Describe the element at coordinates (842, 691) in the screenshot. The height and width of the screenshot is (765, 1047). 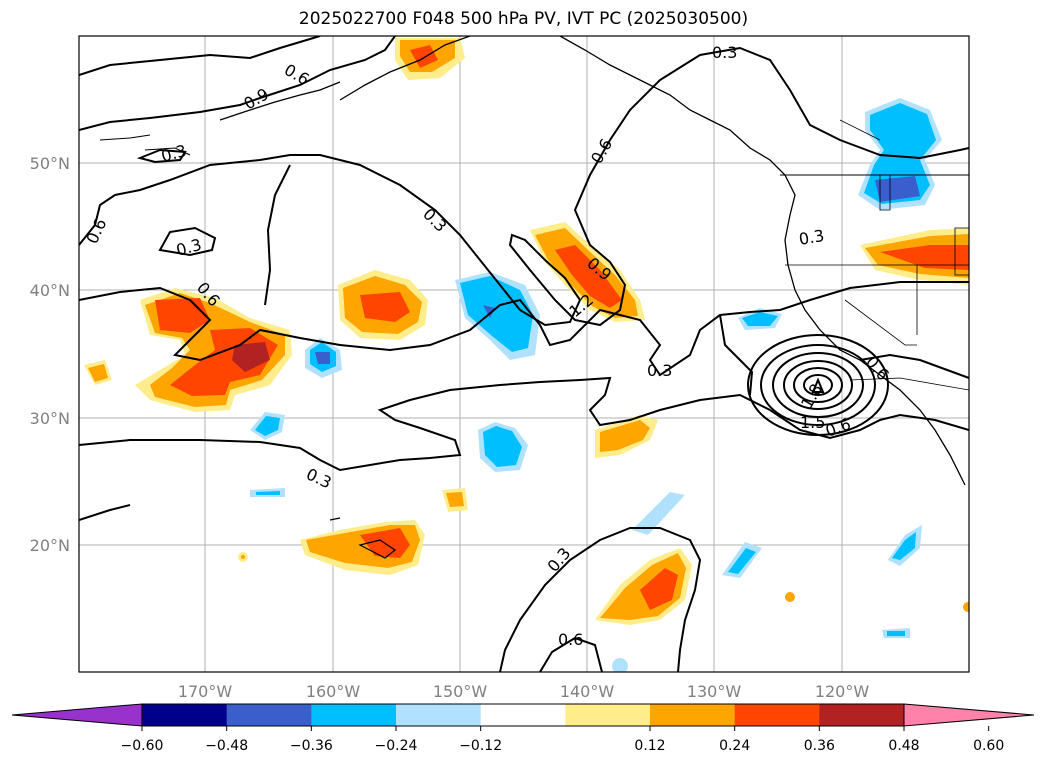
I see `lon-label: 120°W` at that location.